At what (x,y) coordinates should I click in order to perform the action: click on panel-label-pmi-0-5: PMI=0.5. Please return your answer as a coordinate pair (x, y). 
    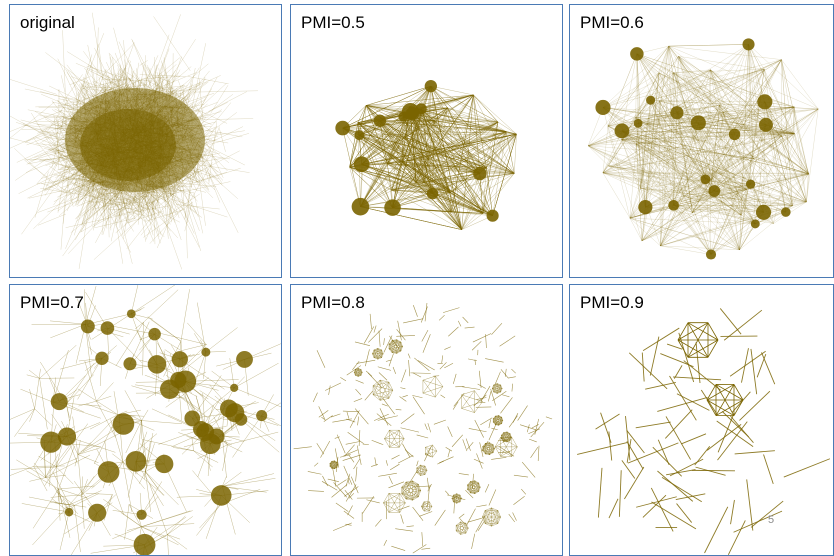
    Looking at the image, I should click on (333, 22).